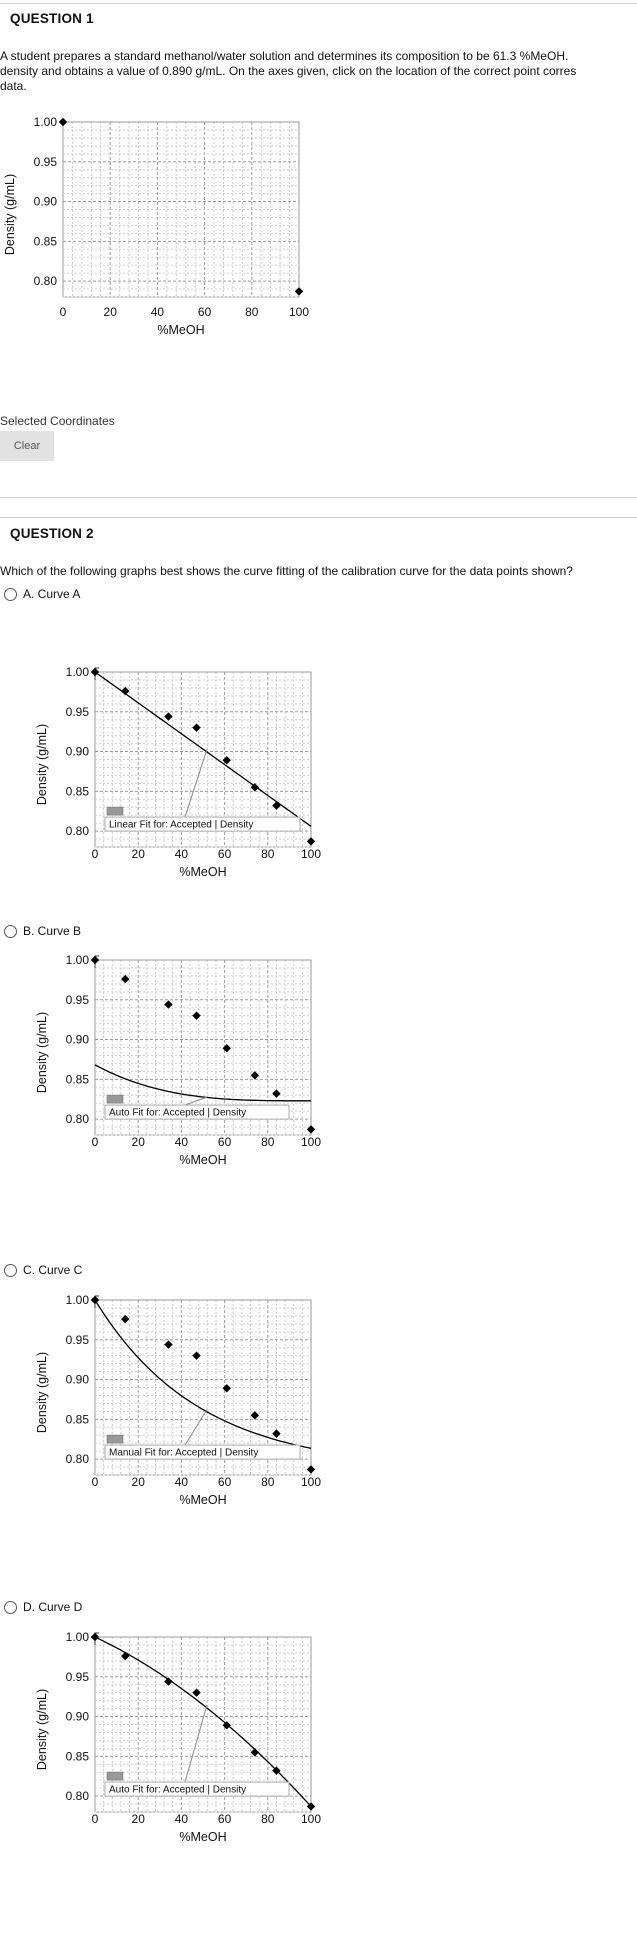 This screenshot has width=637, height=1955. I want to click on divider, so click(318, 497).